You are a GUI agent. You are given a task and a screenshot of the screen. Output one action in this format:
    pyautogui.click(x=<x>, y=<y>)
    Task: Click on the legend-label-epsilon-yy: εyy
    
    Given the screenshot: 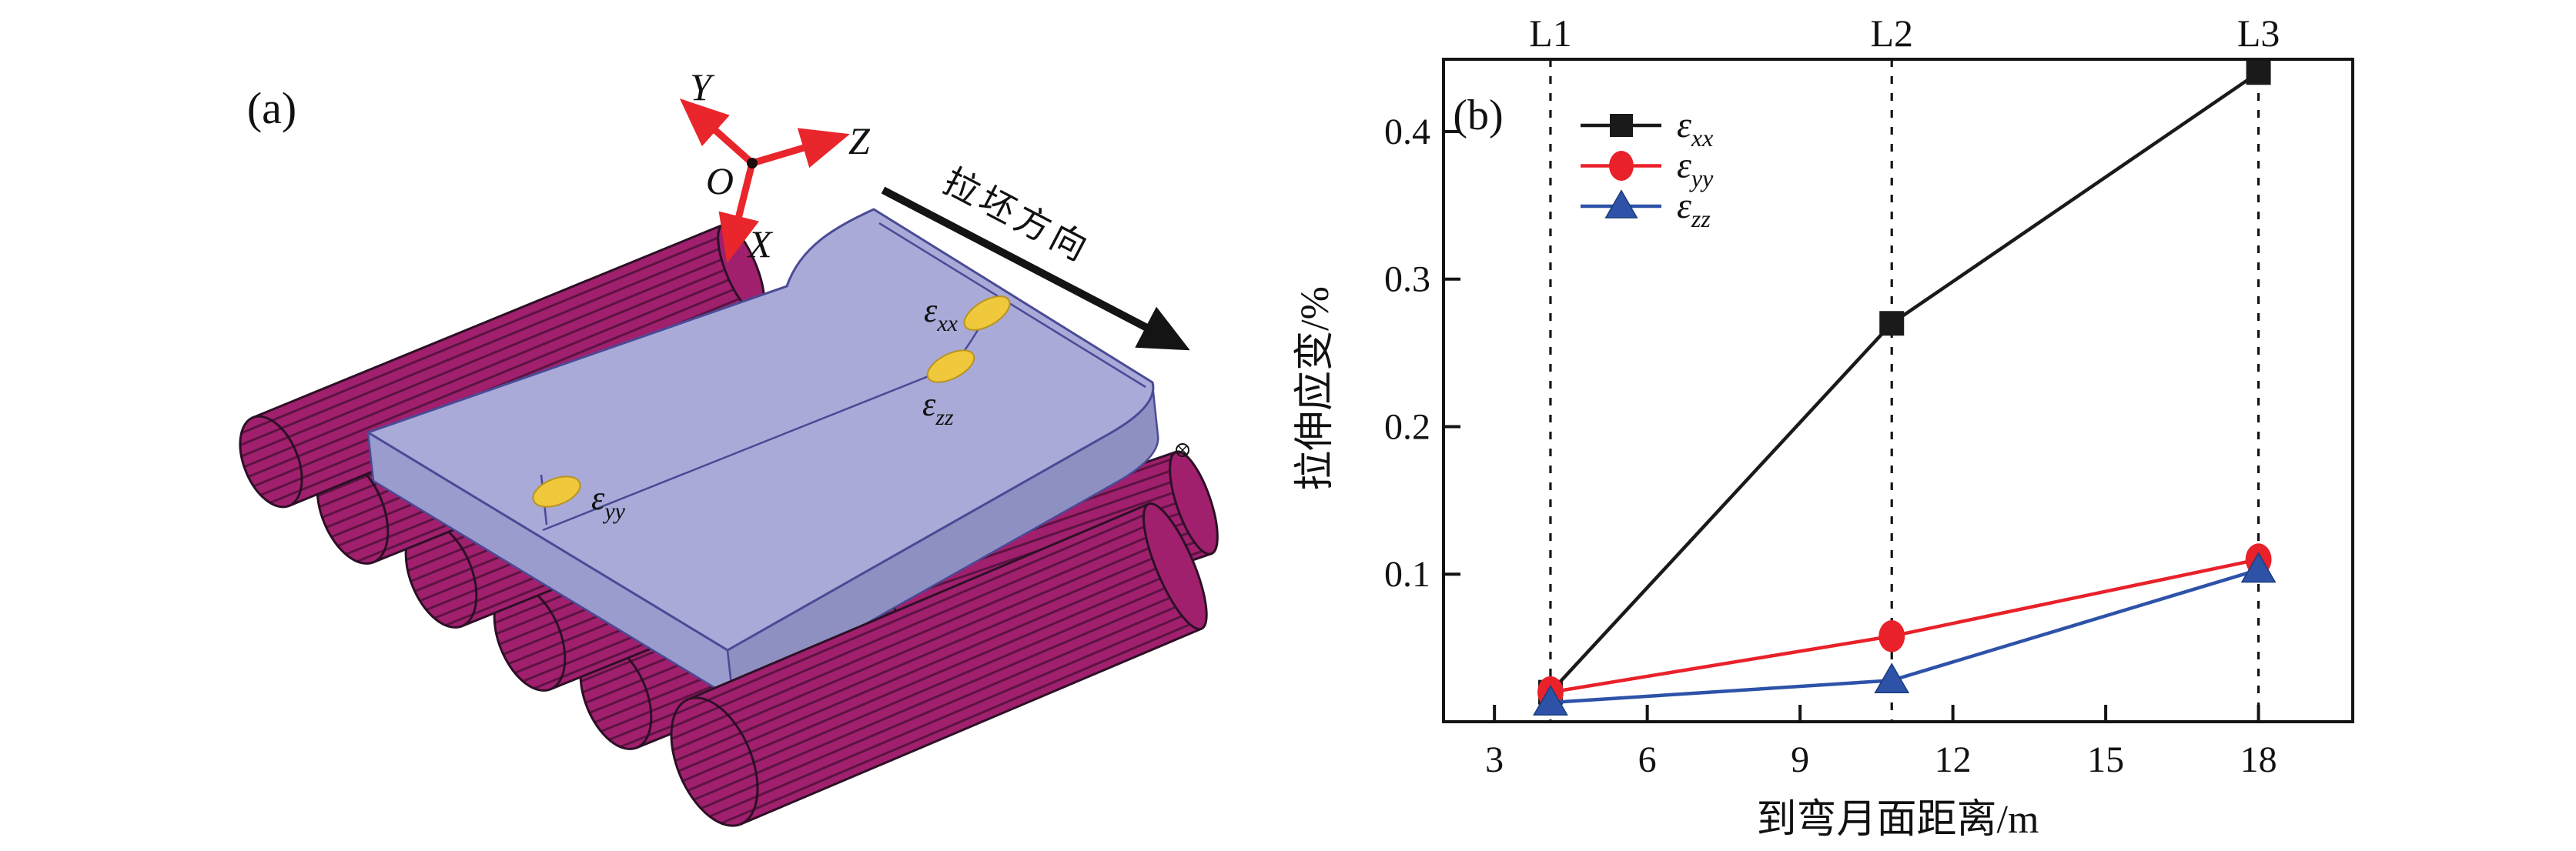 What is the action you would take?
    pyautogui.click(x=1696, y=168)
    